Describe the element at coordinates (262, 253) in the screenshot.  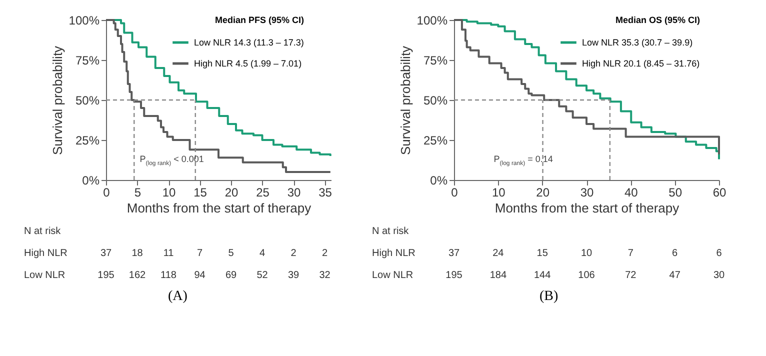
I see `text: 4` at that location.